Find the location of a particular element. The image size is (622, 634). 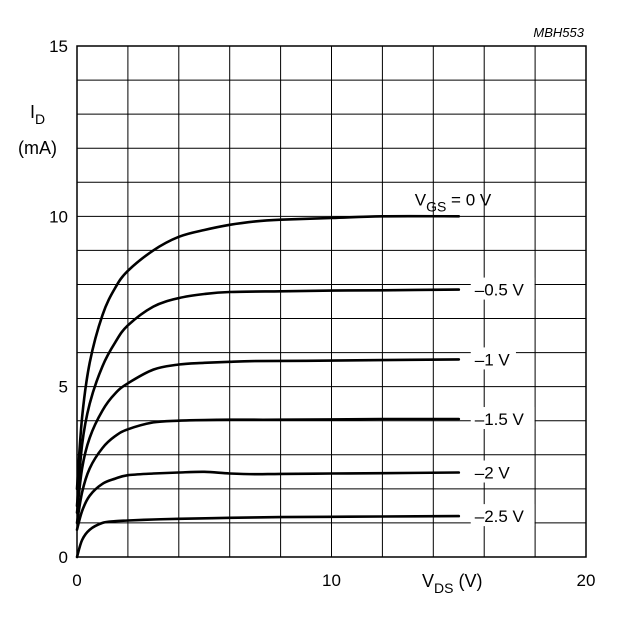

y-axis-label: ID is located at coordinates (37, 114).